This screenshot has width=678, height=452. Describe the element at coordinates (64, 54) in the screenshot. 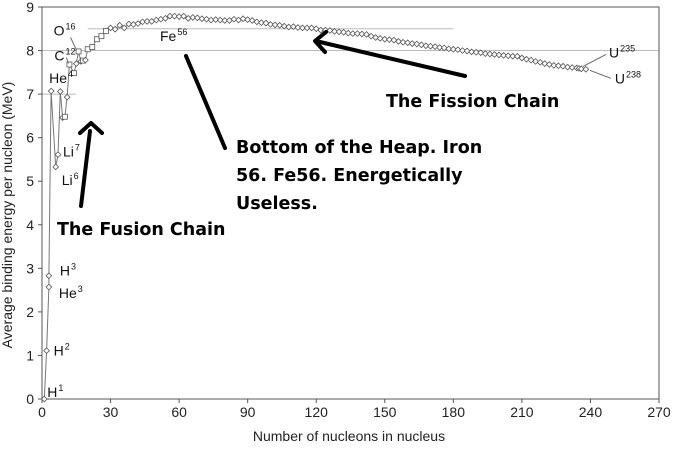

I see `isotope-label-c12: C12` at that location.